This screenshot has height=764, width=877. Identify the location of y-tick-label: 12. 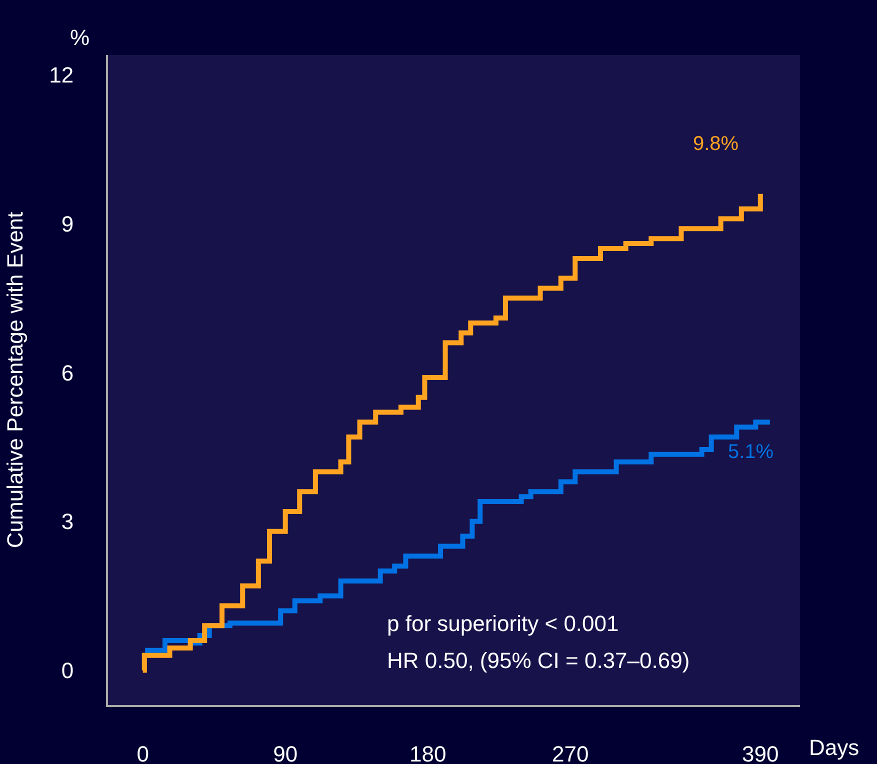
(61, 75).